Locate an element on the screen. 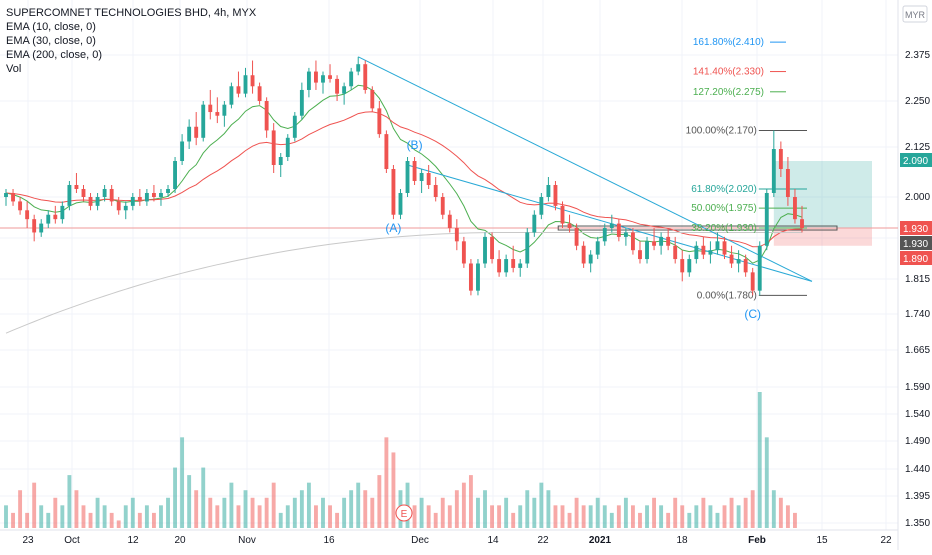  position-stop-zone is located at coordinates (822, 237).